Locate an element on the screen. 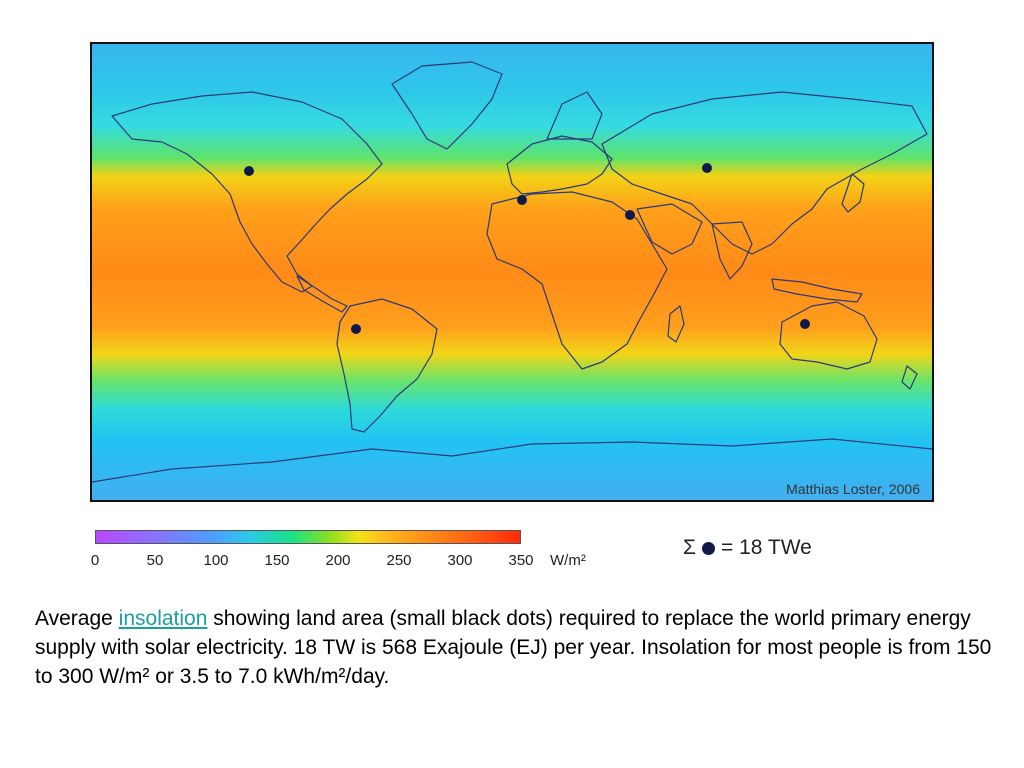 This screenshot has height=768, width=1024. legend-text: = 18 TWe is located at coordinates (766, 547).